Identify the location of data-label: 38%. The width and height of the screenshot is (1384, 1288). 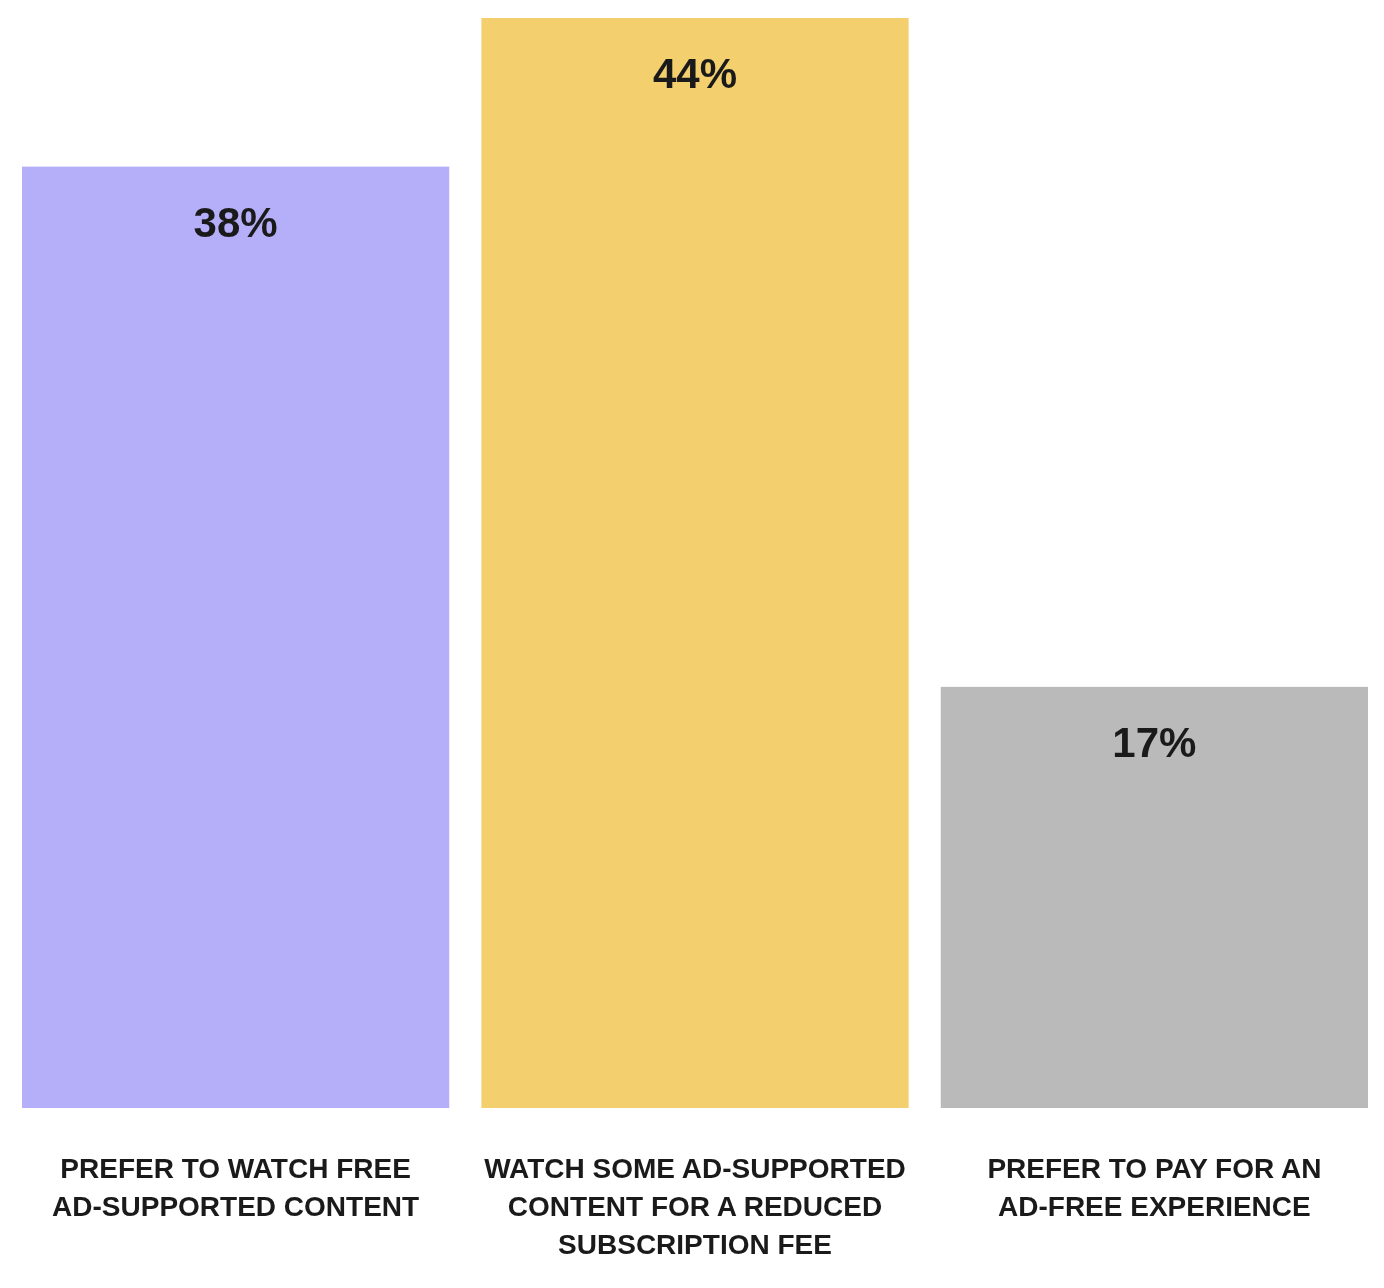
(235, 222).